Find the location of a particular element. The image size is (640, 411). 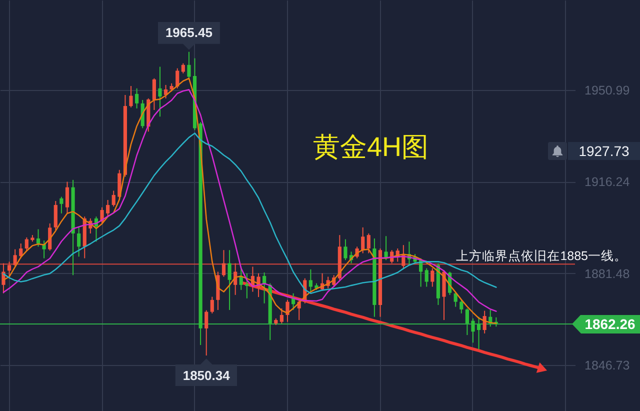

y-tick-label: 1950.99 is located at coordinates (607, 90).